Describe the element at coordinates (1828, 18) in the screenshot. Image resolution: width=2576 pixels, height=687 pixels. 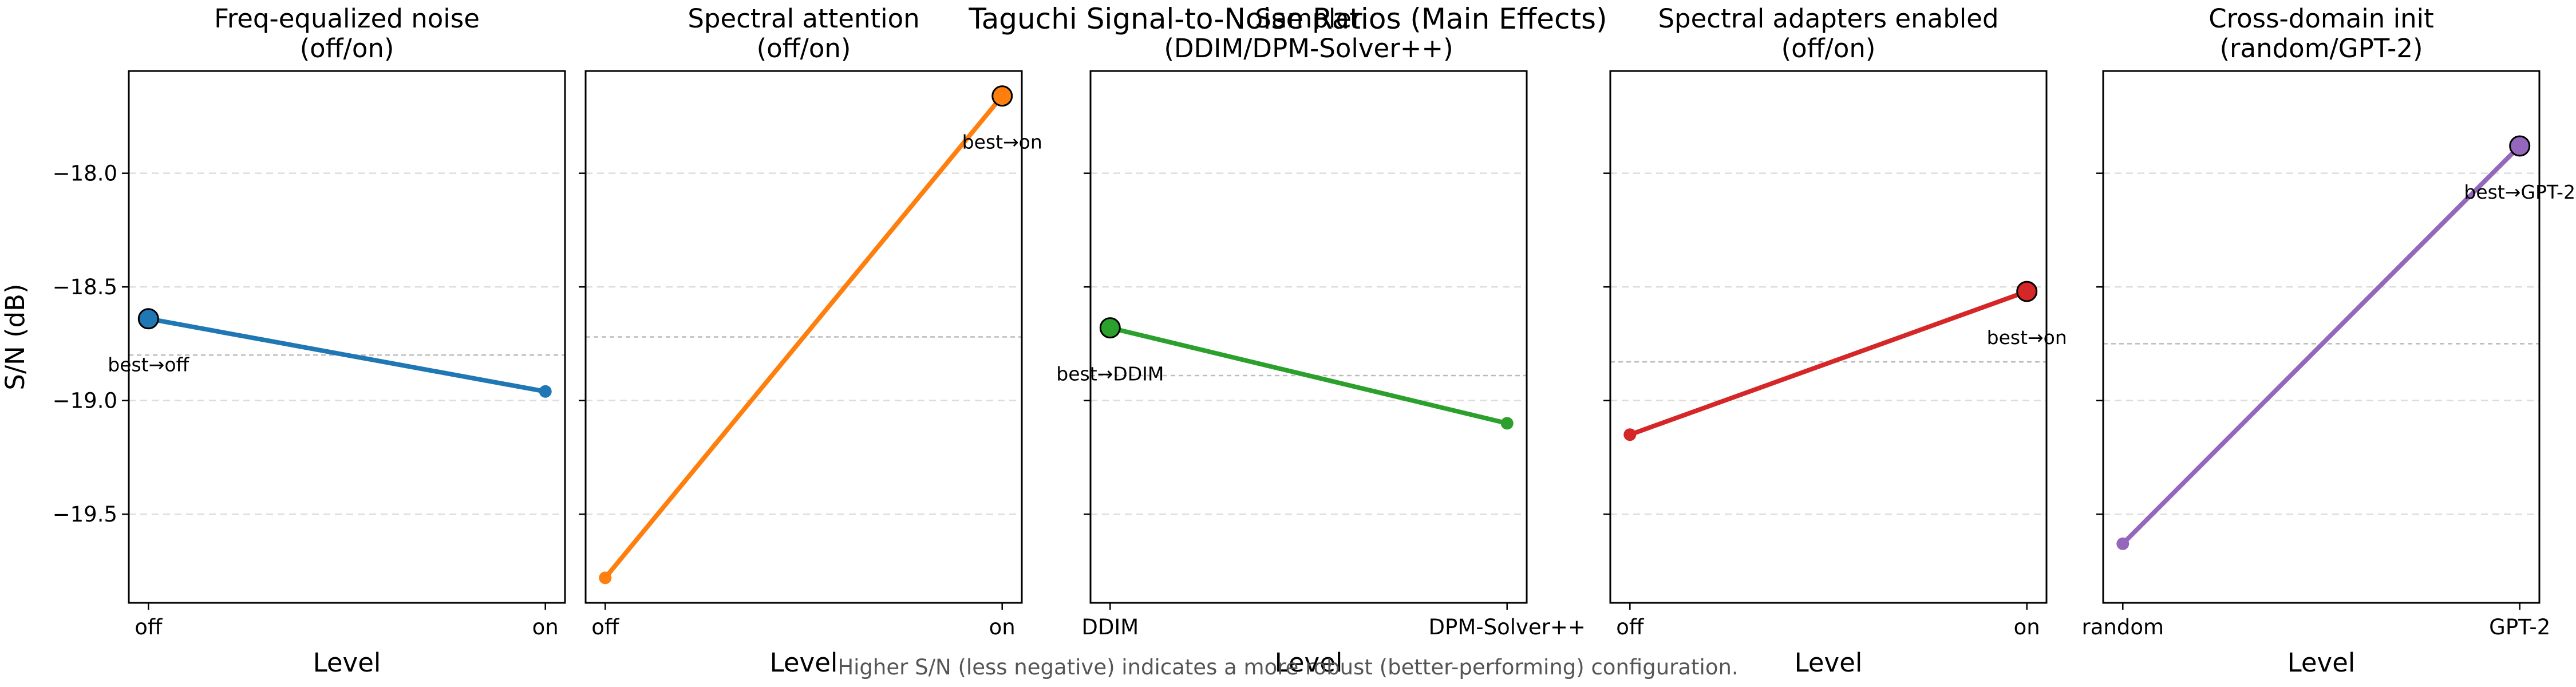
I see `panel-title: Spectral adapters enabled` at that location.